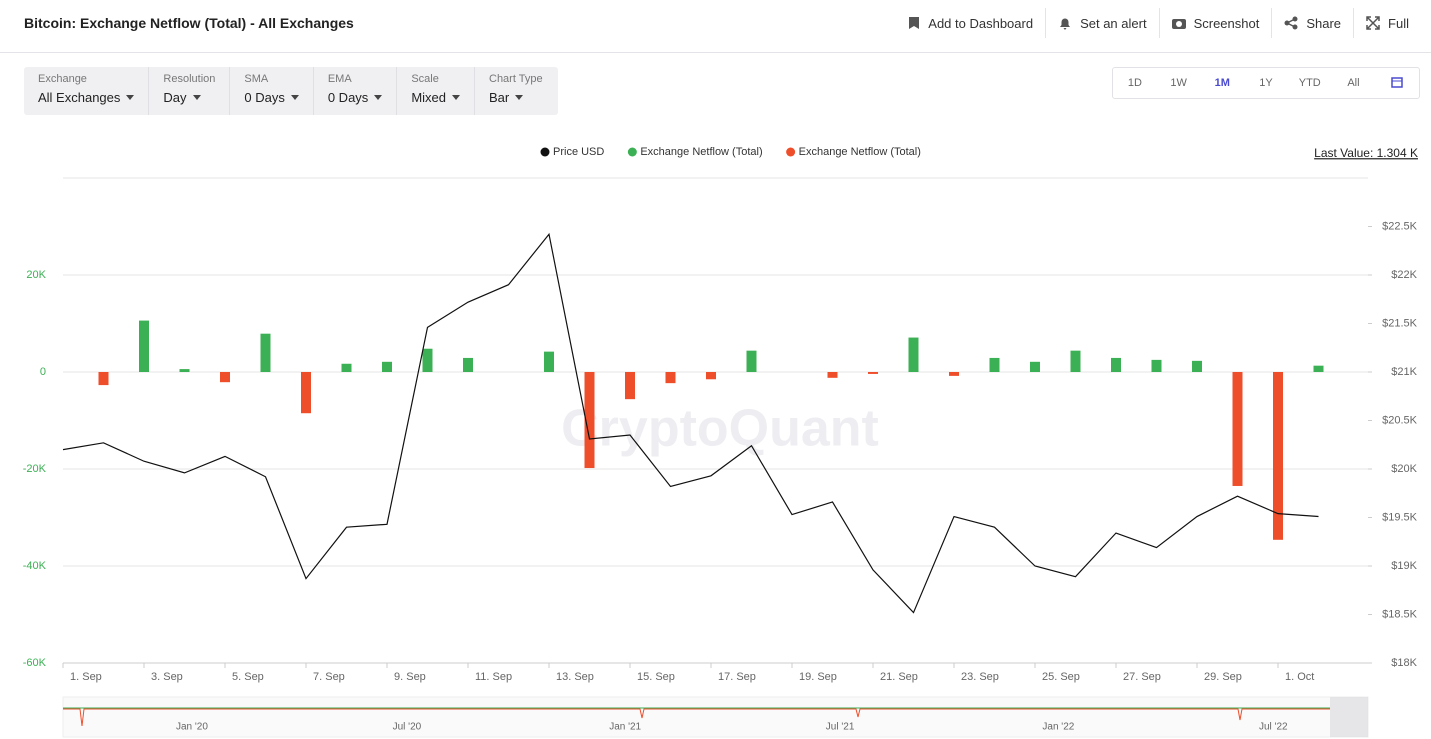 This screenshot has height=739, width=1431. Describe the element at coordinates (840, 727) in the screenshot. I see `navigator-label: Jul '21` at that location.